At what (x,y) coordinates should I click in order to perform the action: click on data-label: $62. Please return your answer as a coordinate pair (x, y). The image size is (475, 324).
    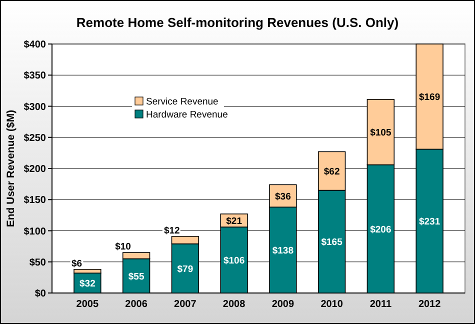
    Looking at the image, I should click on (332, 172).